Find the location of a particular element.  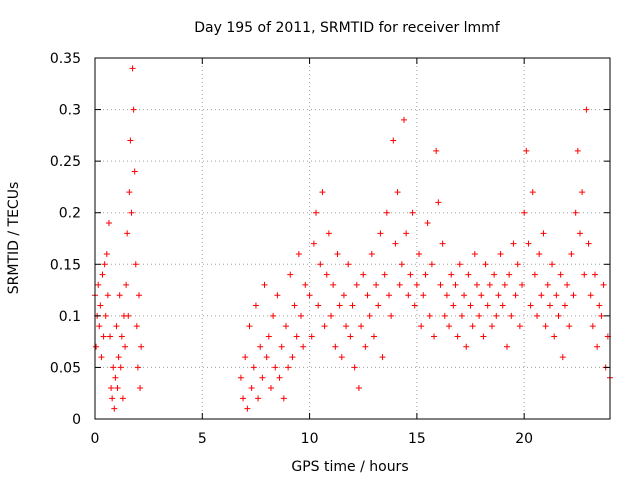

x-tick-label: 20 is located at coordinates (524, 439).